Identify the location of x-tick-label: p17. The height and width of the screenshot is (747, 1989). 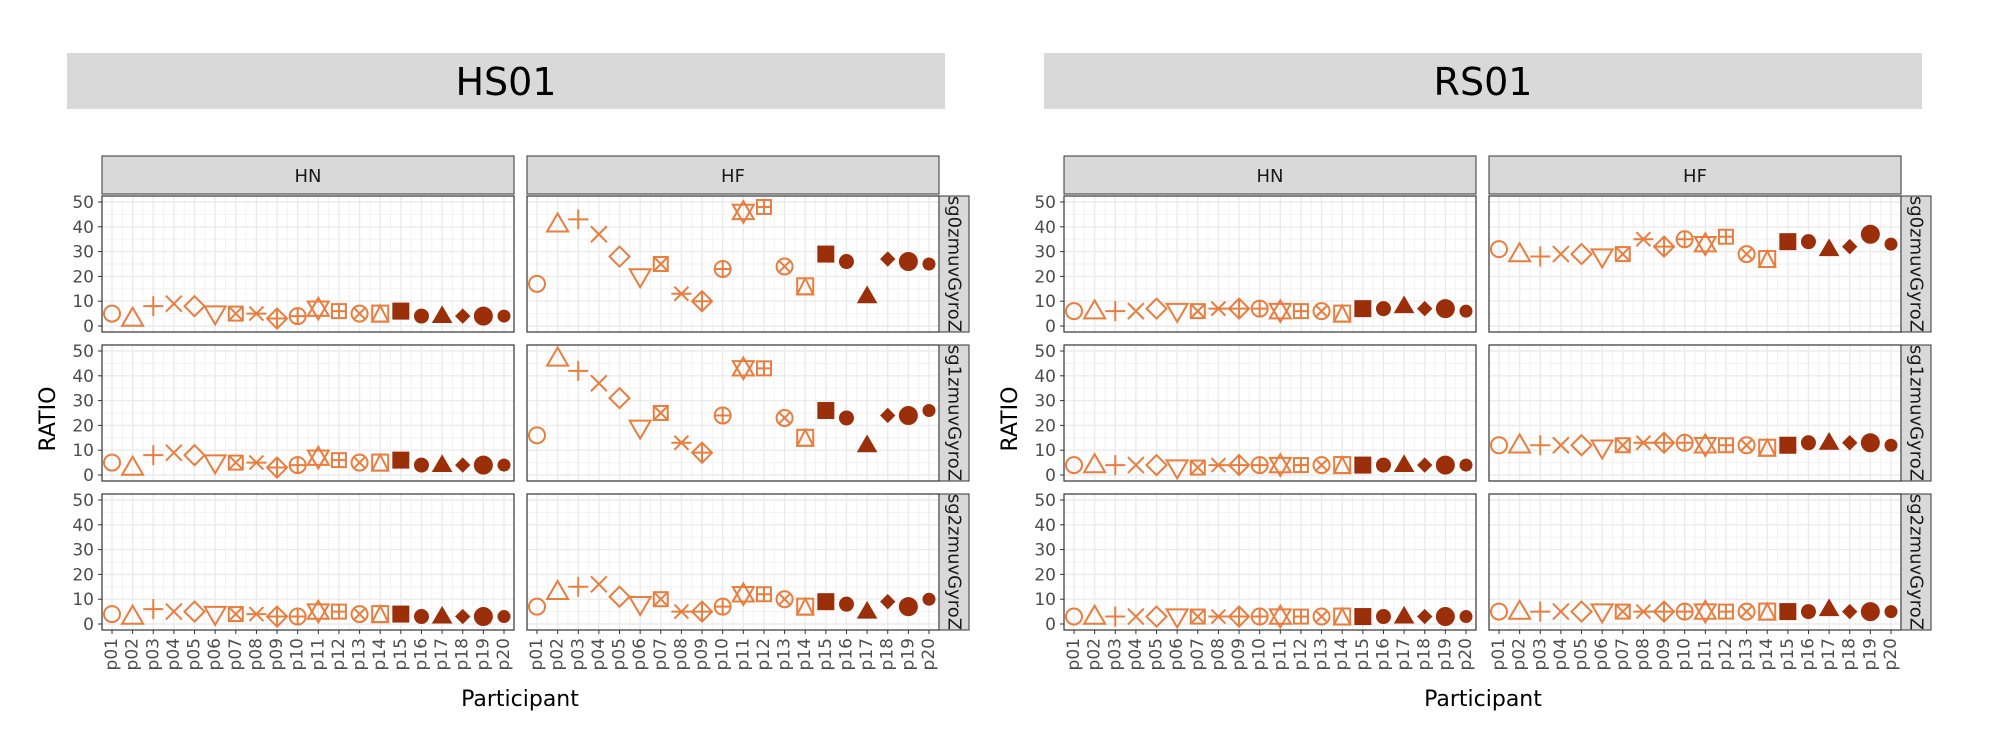
(442, 654).